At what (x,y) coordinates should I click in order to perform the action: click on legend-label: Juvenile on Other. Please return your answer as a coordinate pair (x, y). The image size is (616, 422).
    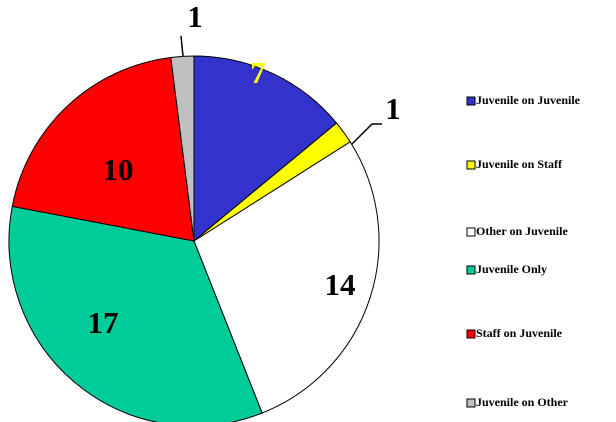
    Looking at the image, I should click on (522, 402).